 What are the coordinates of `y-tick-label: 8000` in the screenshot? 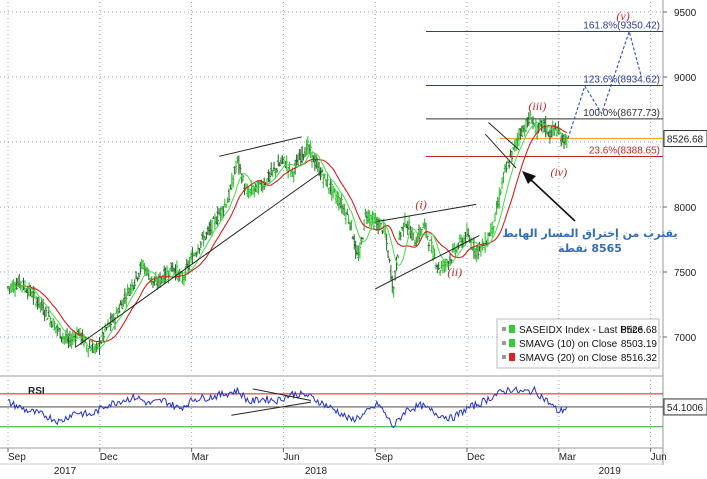 It's located at (685, 208).